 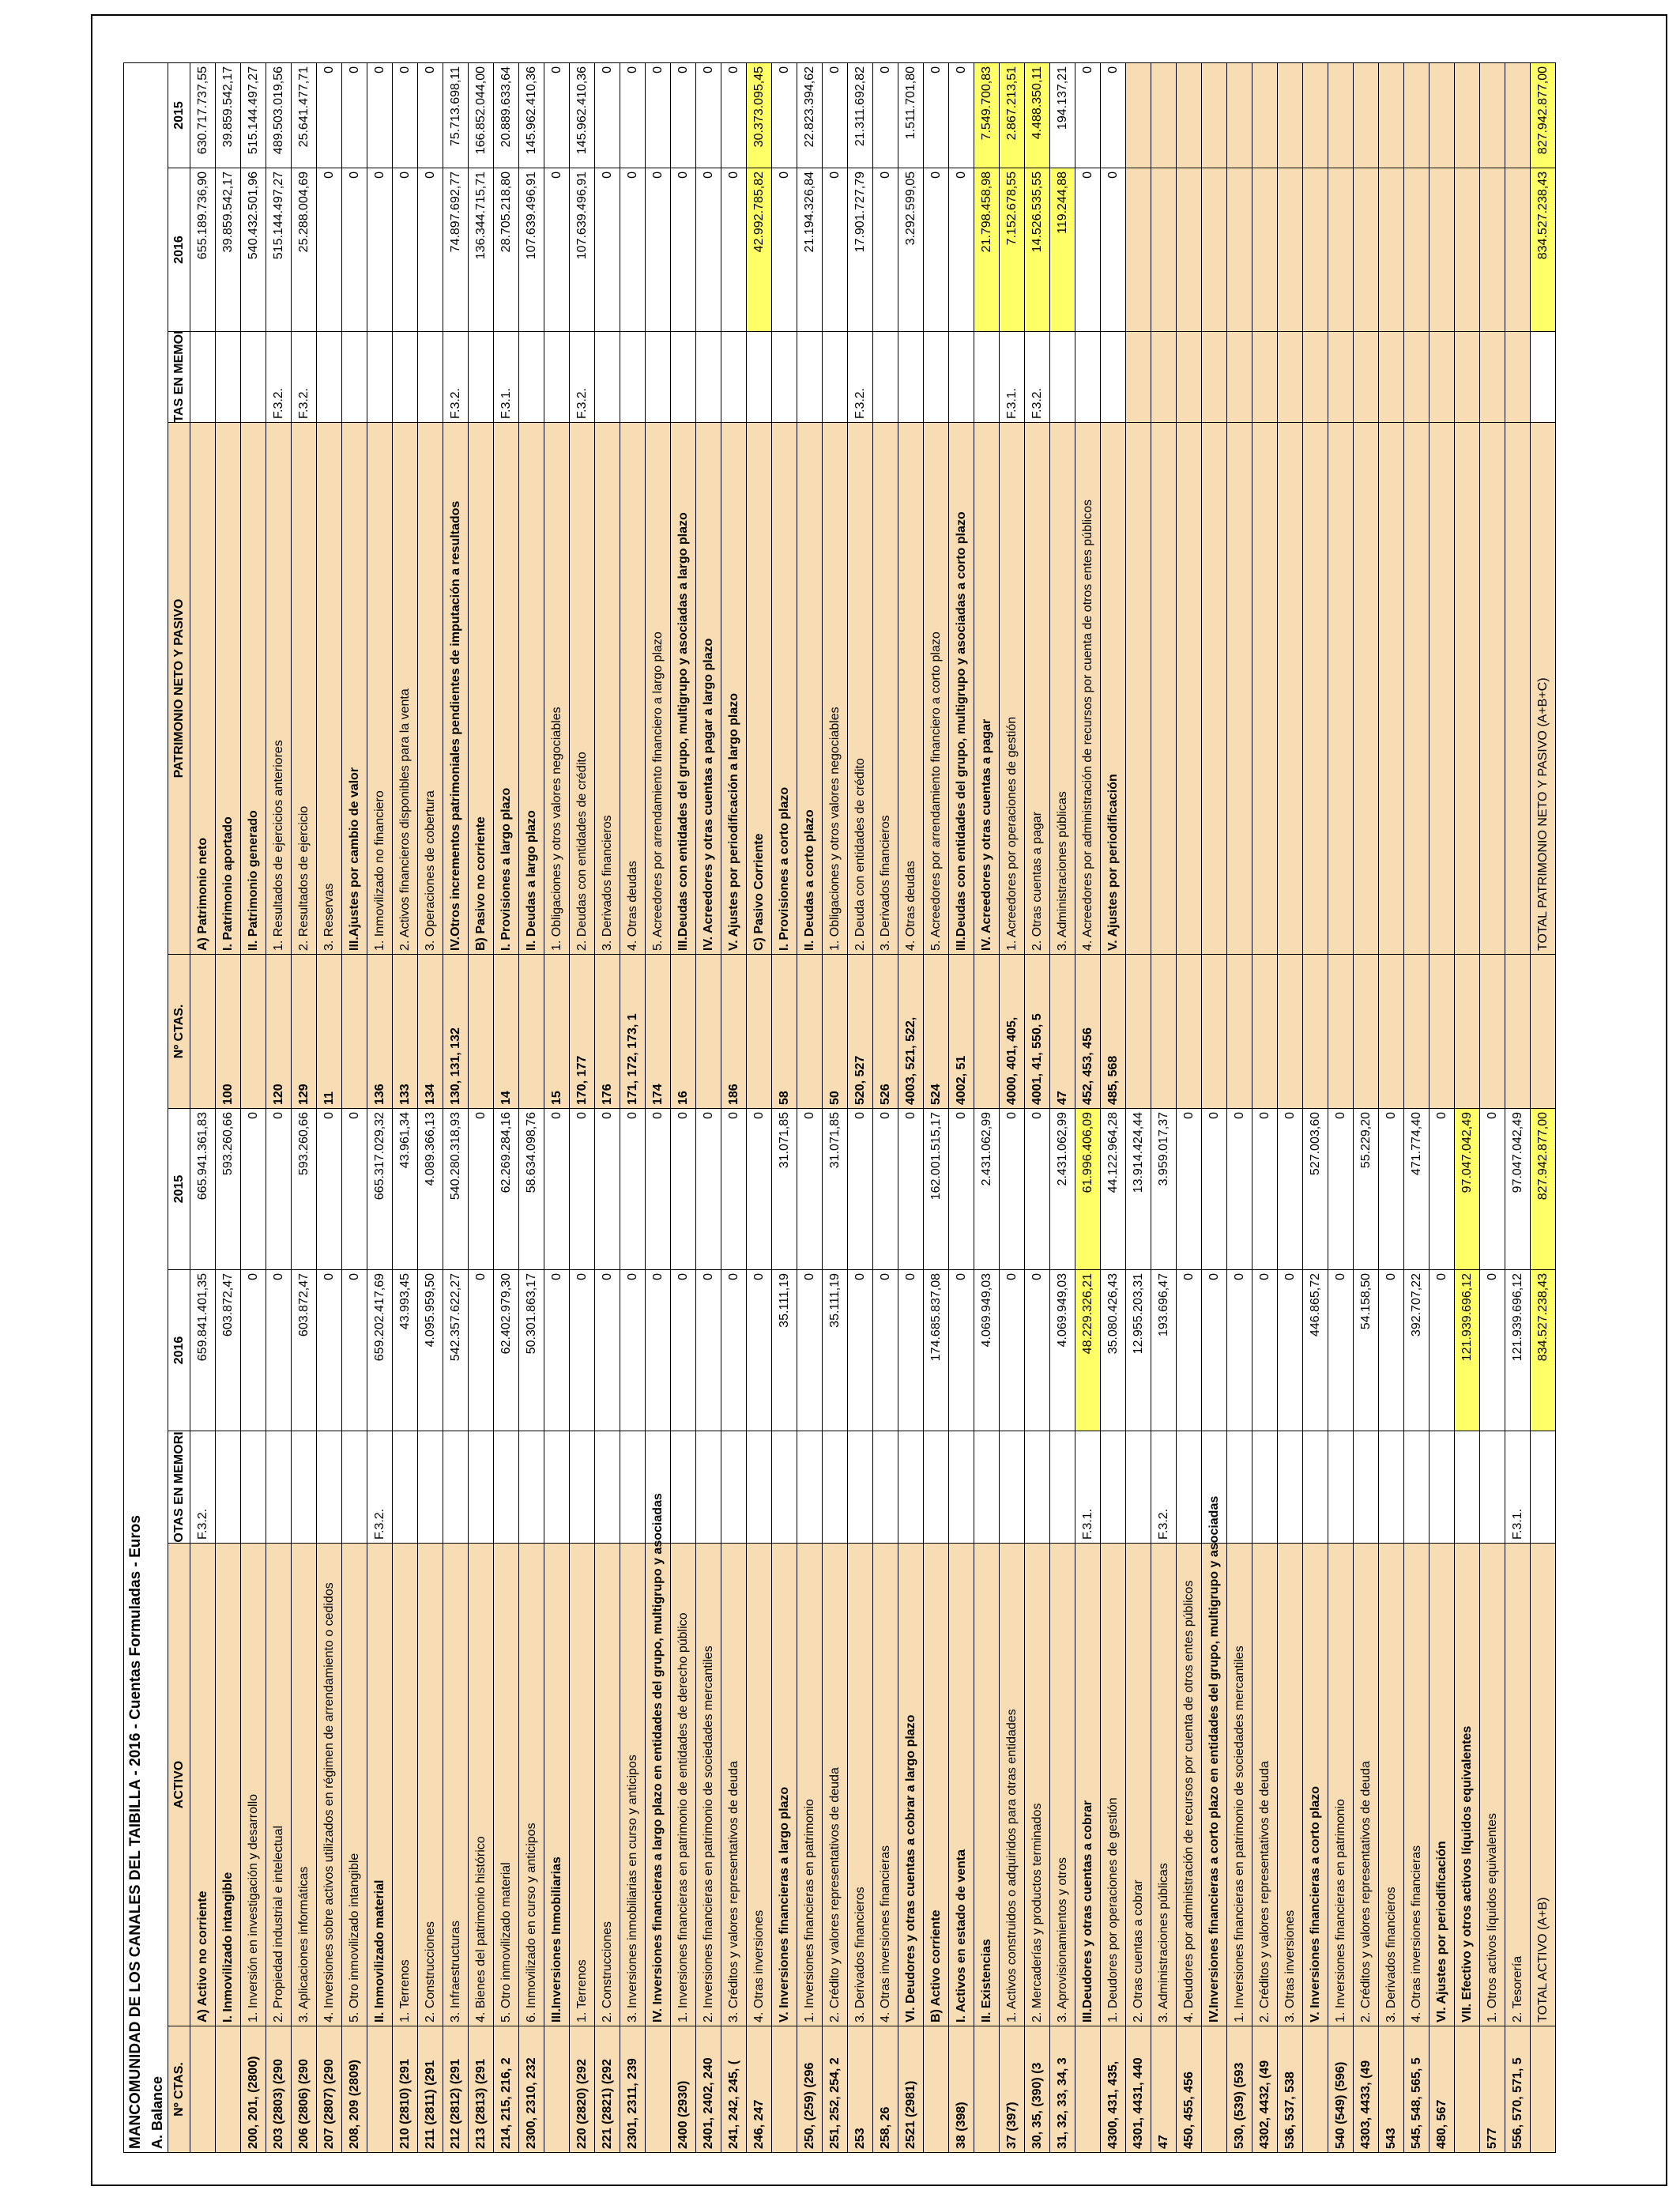 What do you see at coordinates (759, 250) in the screenshot?
I see `value-2016-cell: 42.992.785,82` at bounding box center [759, 250].